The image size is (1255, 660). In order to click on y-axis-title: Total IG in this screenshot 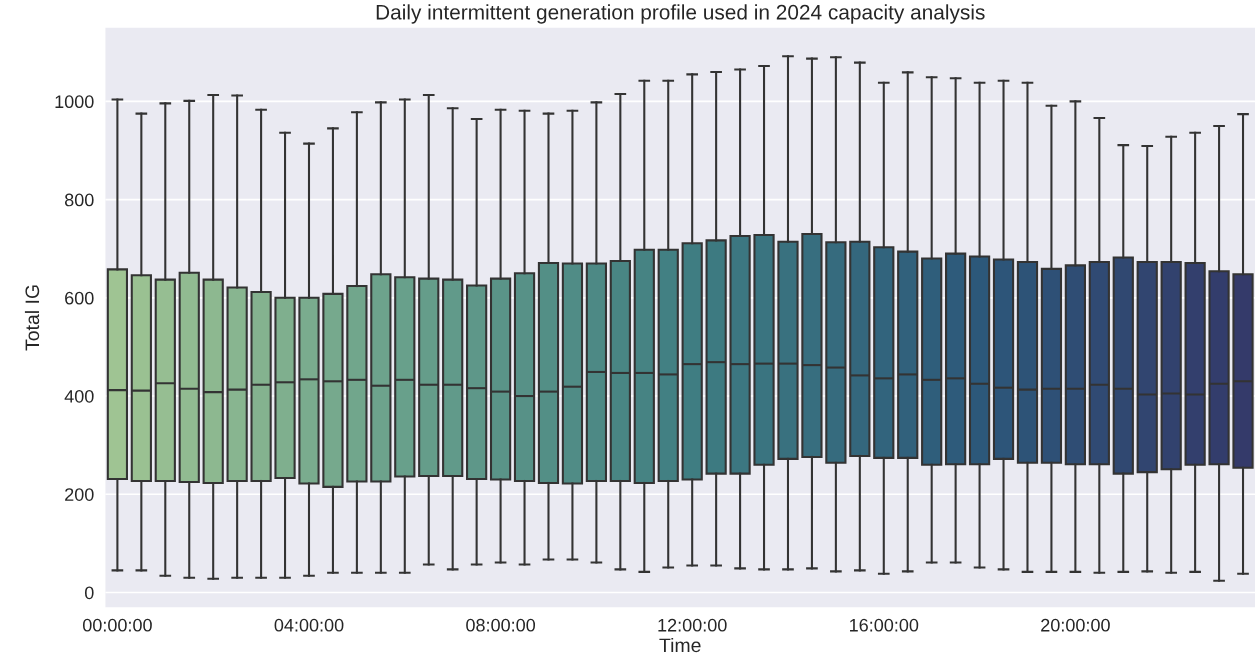, I will do `click(32, 318)`.